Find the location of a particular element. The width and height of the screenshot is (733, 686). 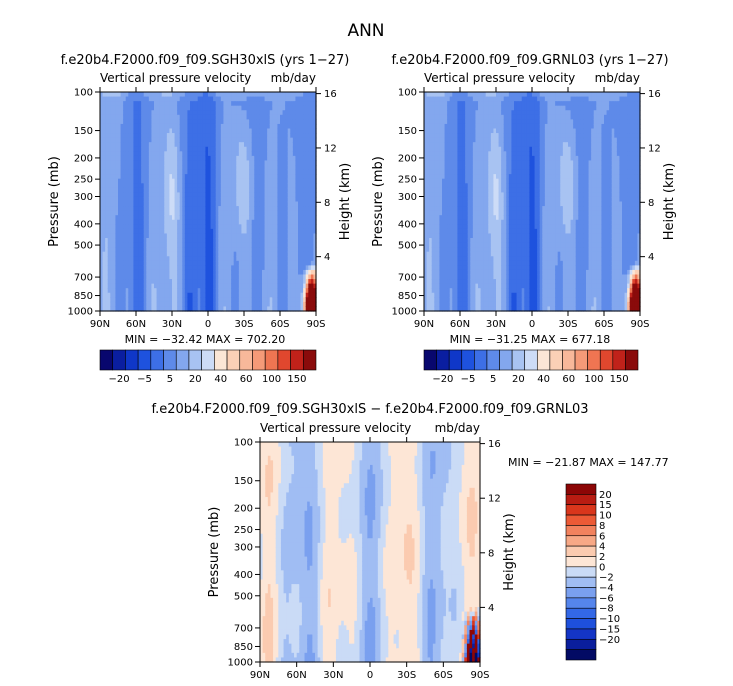

colorbar-label: 150 is located at coordinates (296, 379).